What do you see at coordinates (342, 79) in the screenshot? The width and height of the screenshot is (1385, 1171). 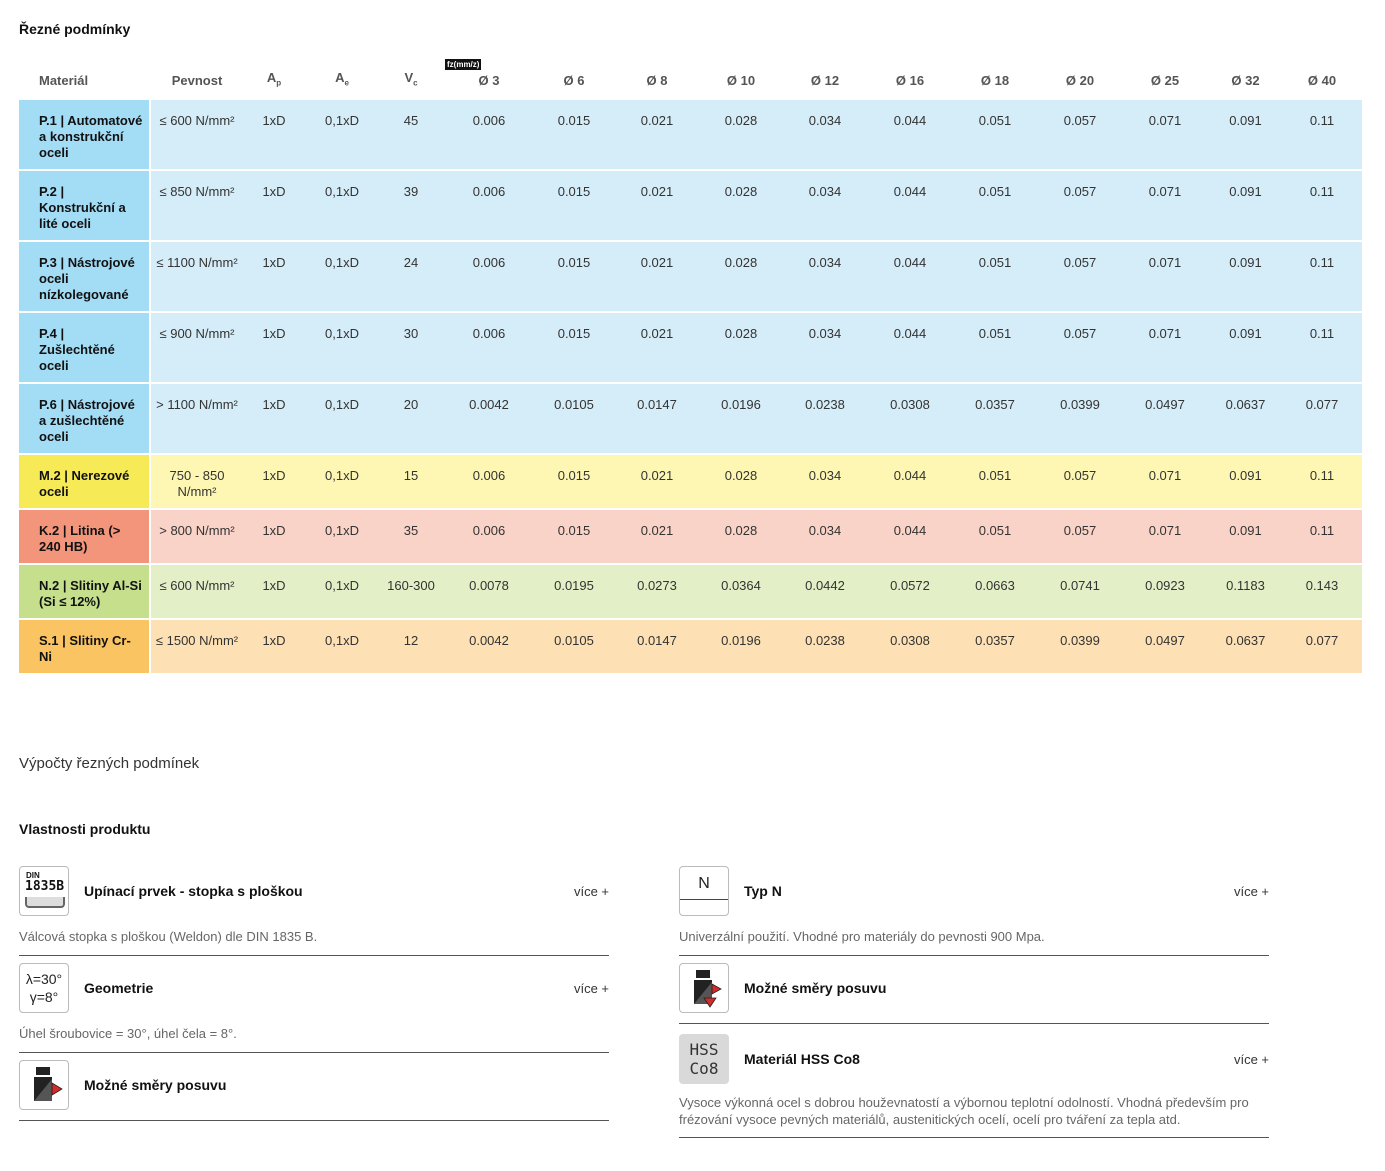 I see `header-ae: Ae` at bounding box center [342, 79].